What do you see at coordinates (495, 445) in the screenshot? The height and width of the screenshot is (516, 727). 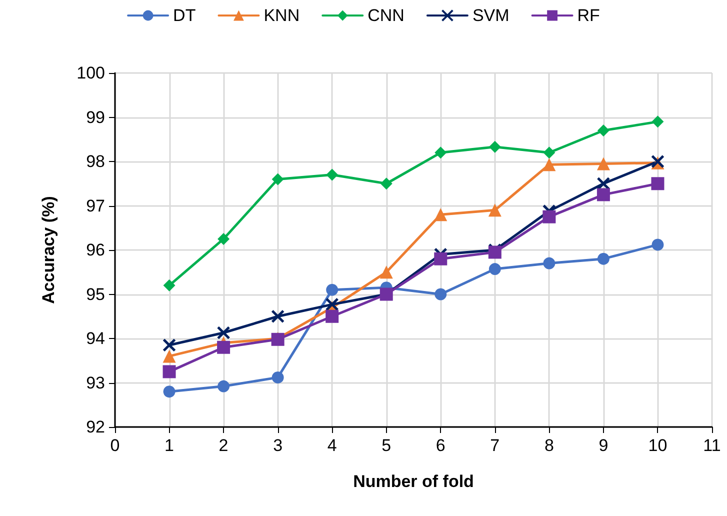 I see `x-tick-label: 7` at bounding box center [495, 445].